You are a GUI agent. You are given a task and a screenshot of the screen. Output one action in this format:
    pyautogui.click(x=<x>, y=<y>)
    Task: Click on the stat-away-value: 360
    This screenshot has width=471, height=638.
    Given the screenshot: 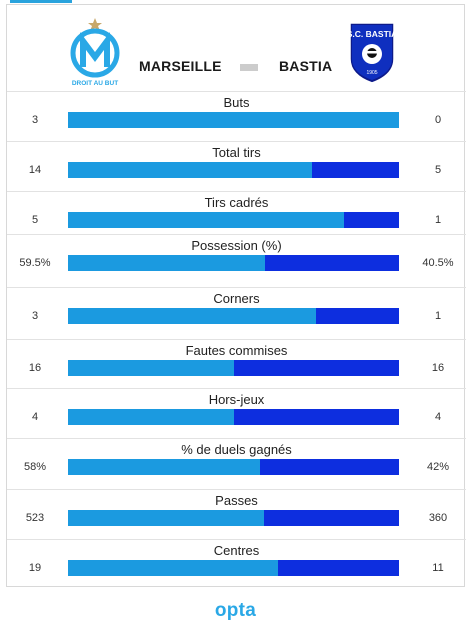 What is the action you would take?
    pyautogui.click(x=438, y=518)
    